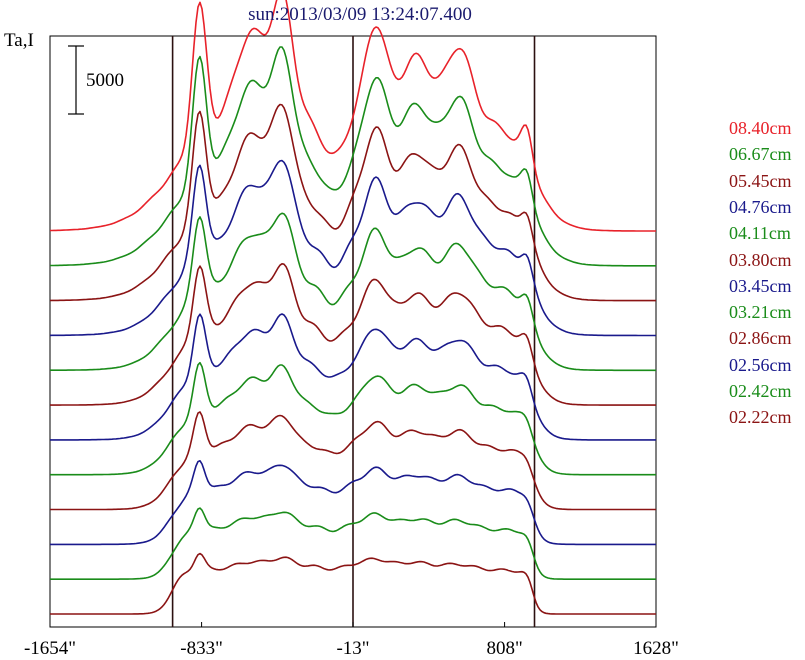 The image size is (805, 660). Describe the element at coordinates (760, 180) in the screenshot. I see `legend-item: 05.45cm` at that location.